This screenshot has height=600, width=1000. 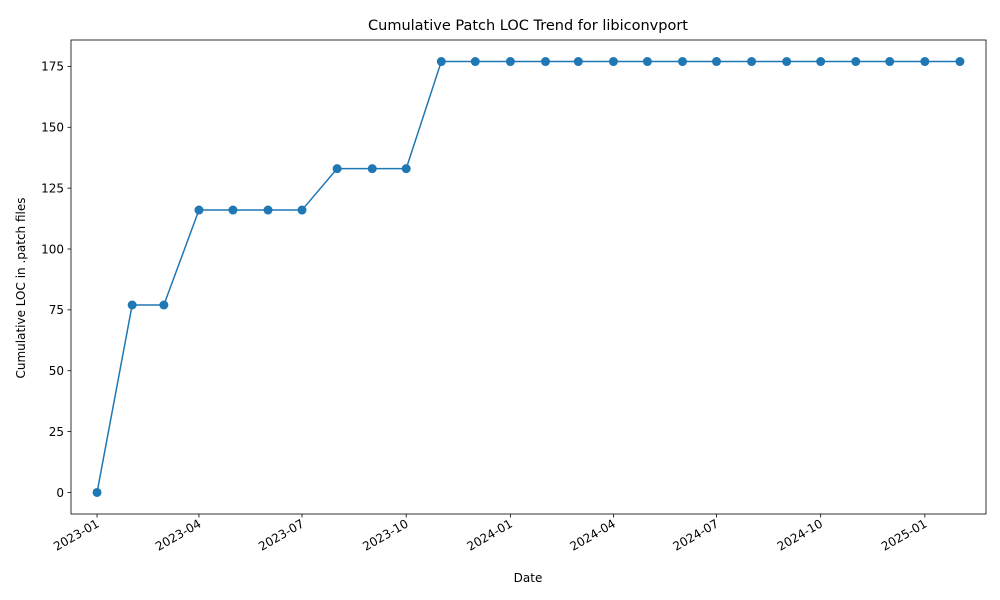 What do you see at coordinates (52, 249) in the screenshot?
I see `y-tick-label: 100` at bounding box center [52, 249].